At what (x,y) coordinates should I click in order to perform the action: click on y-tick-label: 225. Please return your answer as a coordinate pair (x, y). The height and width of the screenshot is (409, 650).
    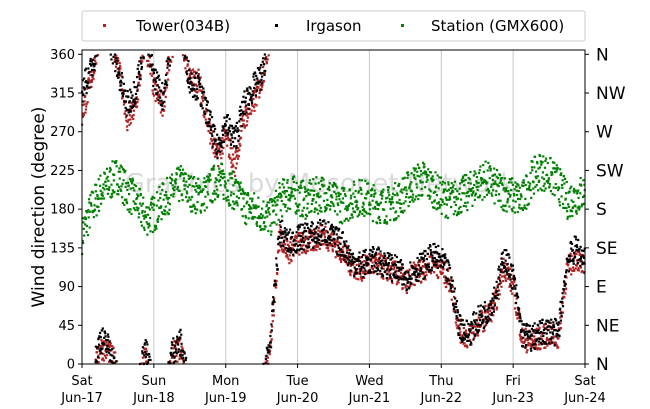
    Looking at the image, I should click on (62, 171).